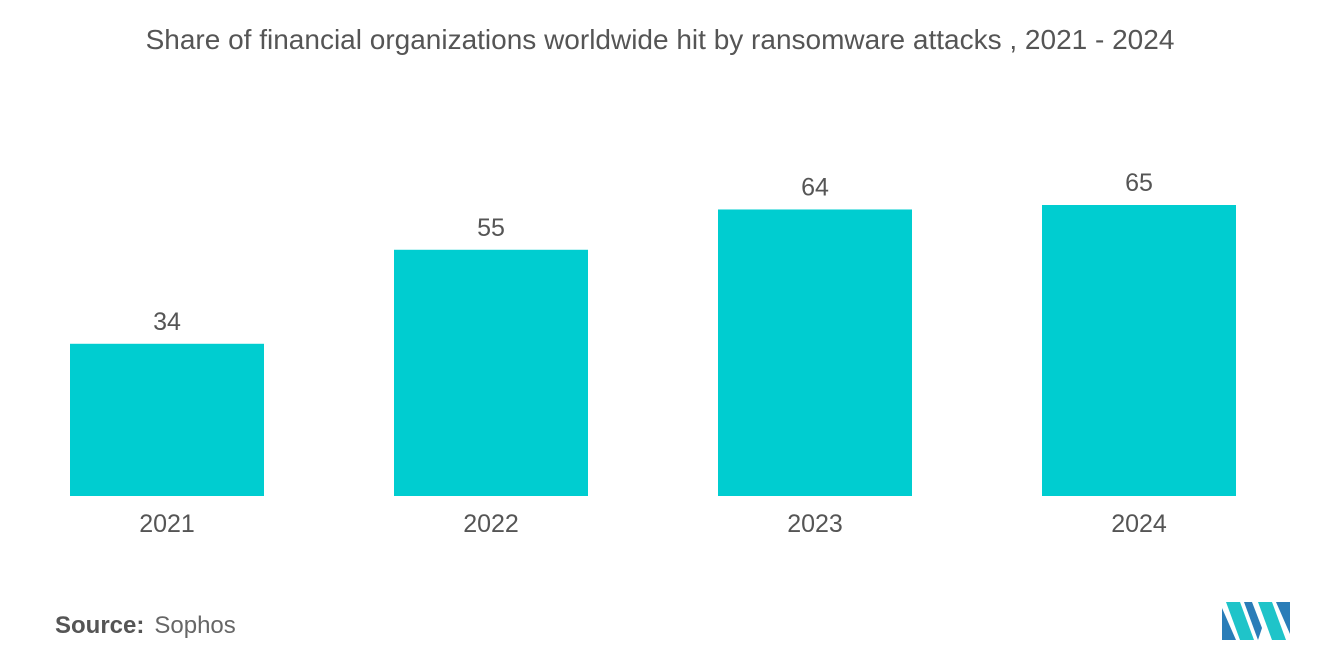  I want to click on x-tick-label-2024: 2024, so click(1139, 524).